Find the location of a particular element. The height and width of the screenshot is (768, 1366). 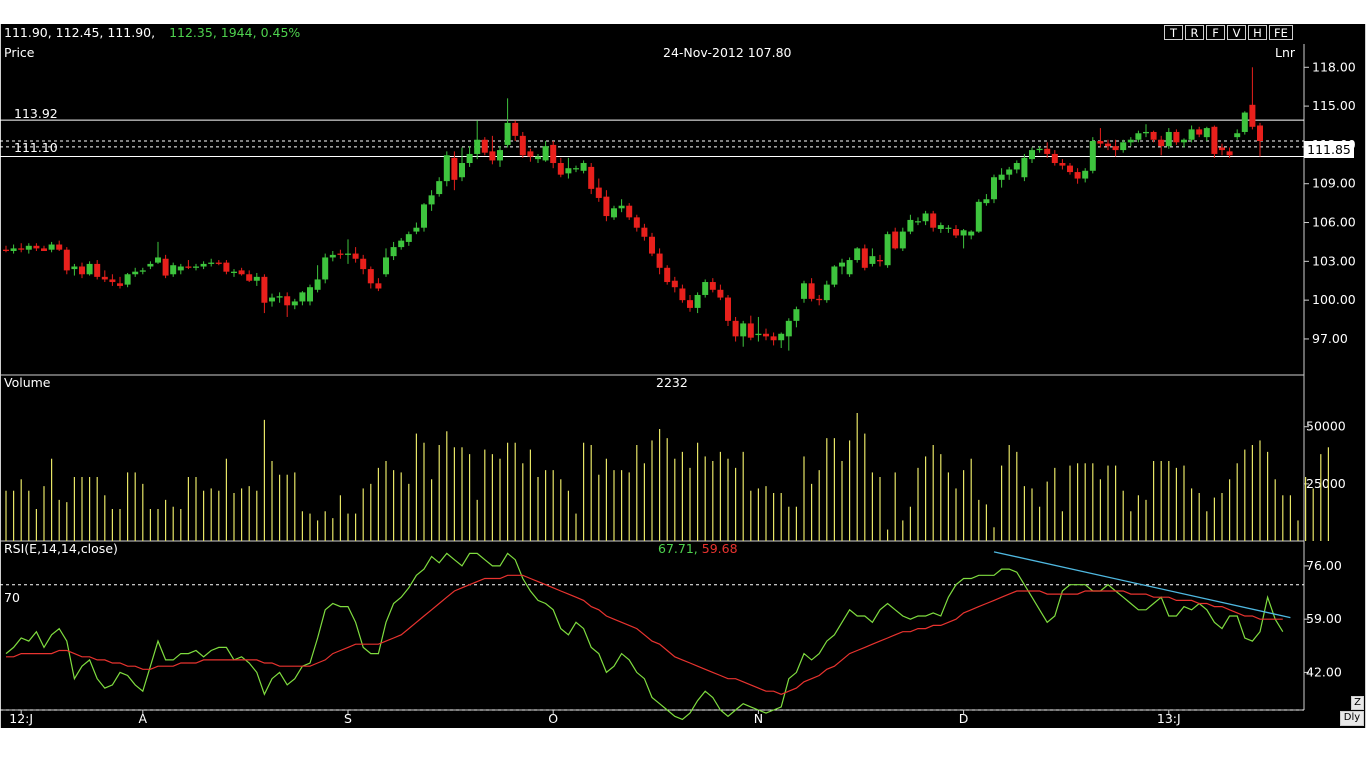

zoom-button: Z is located at coordinates (1357, 703).